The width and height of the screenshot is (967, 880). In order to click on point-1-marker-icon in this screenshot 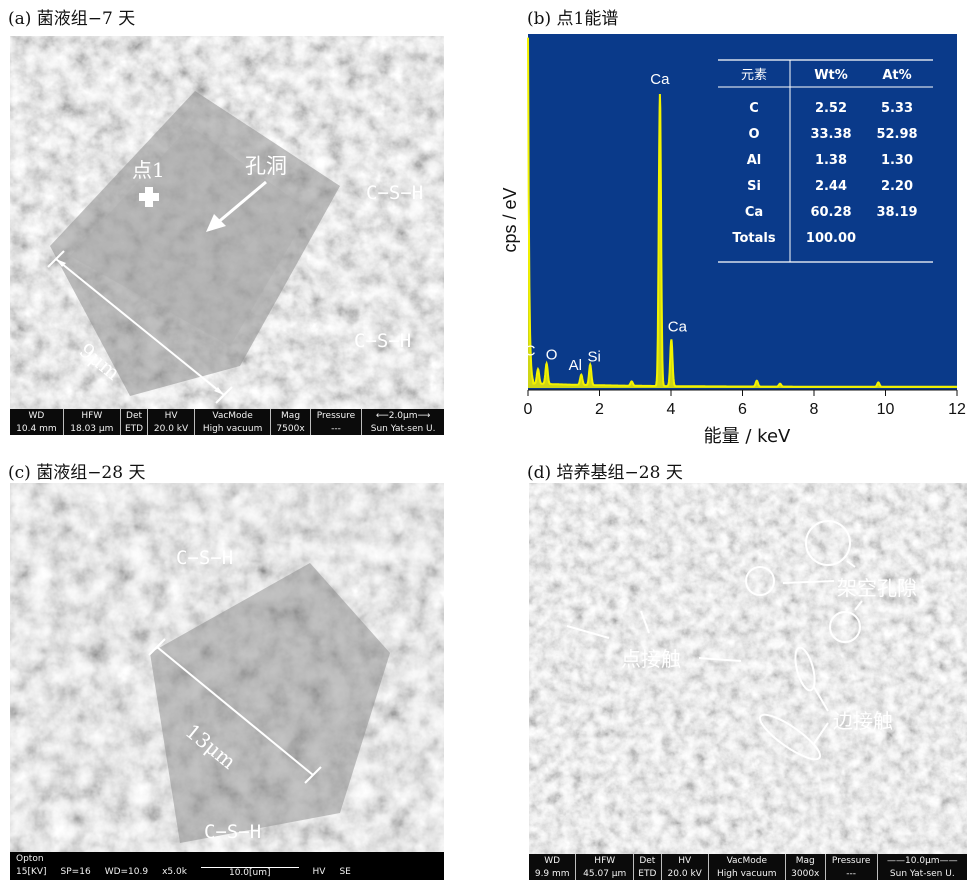, I will do `click(149, 197)`.